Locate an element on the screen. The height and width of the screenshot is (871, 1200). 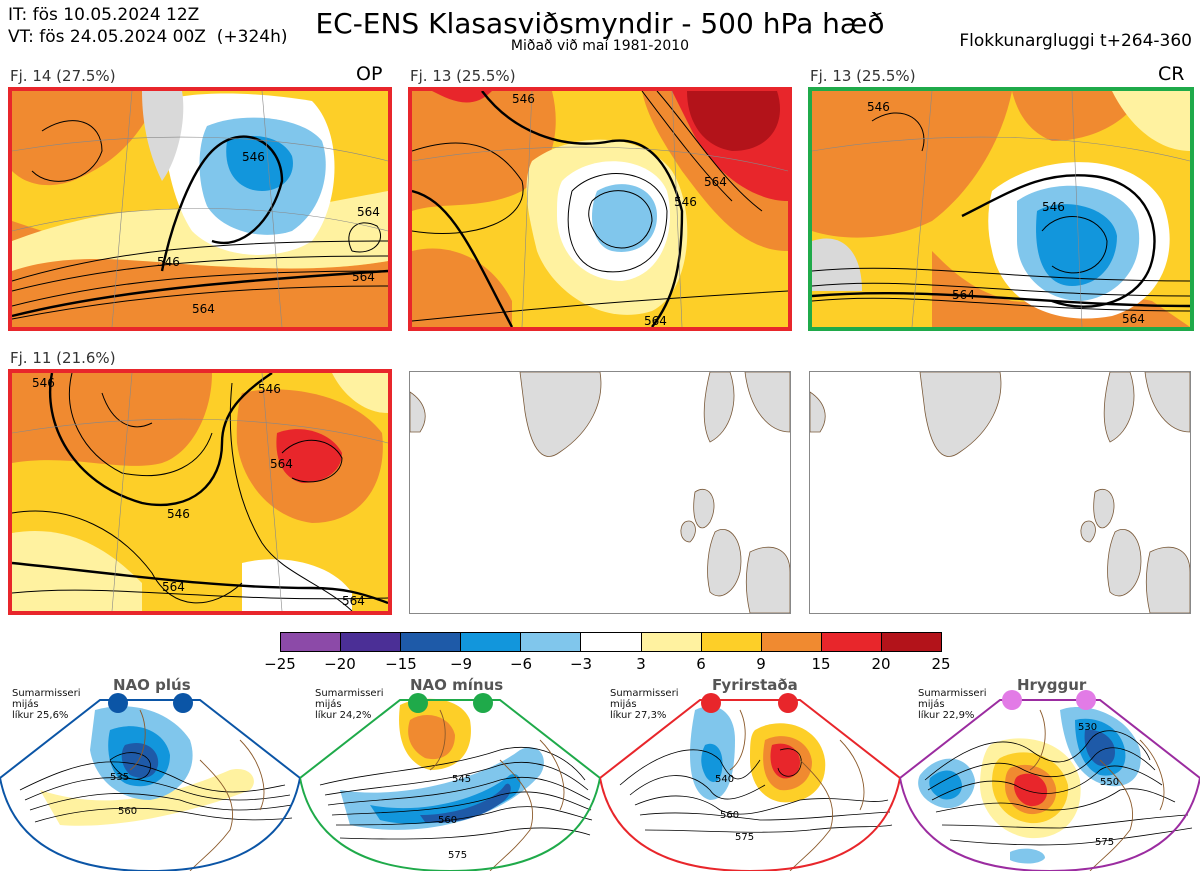
regime-3-info: Sumarmisseri mijás líkur 27,3% is located at coordinates (644, 704).